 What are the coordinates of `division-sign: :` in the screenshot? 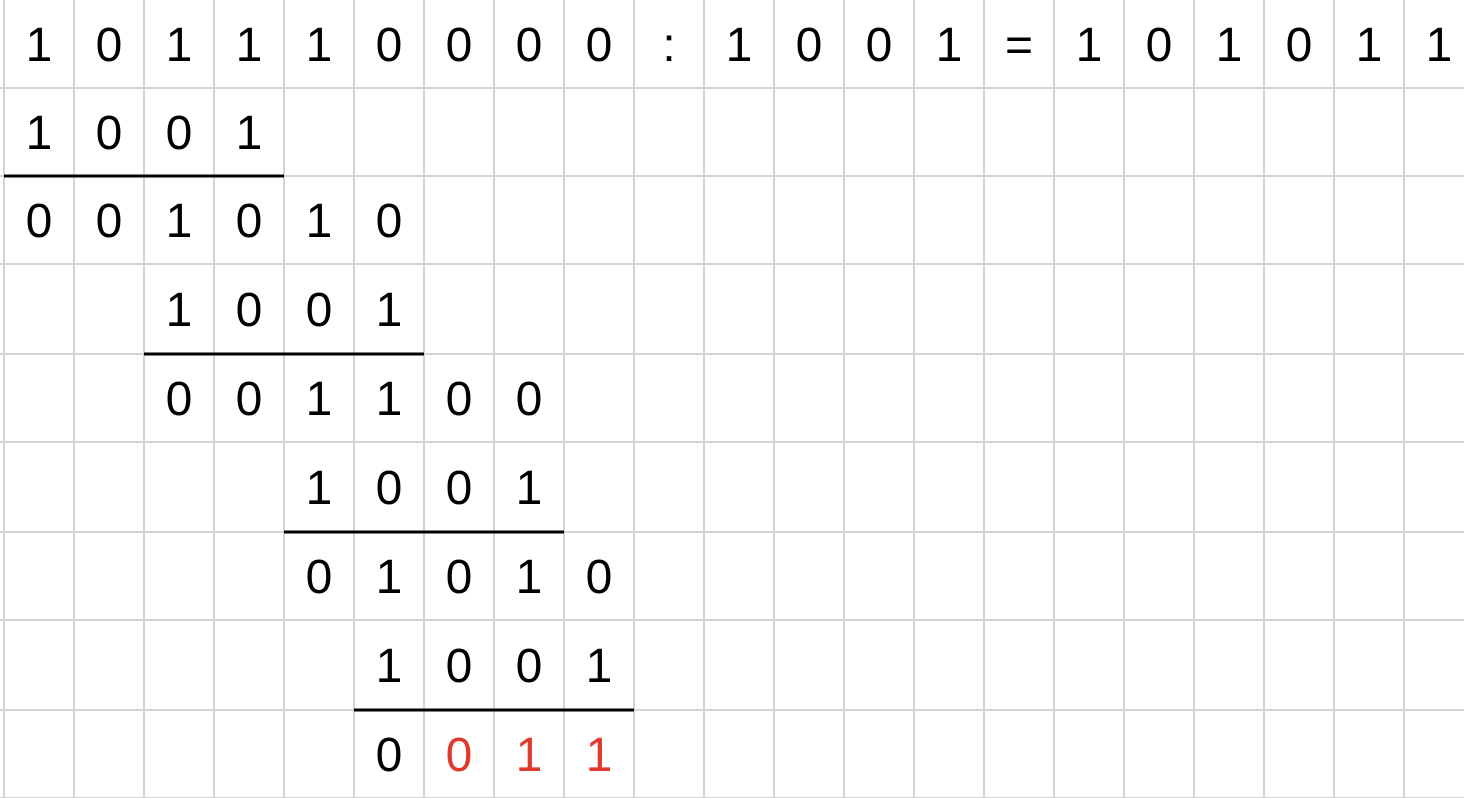 It's located at (668, 45).